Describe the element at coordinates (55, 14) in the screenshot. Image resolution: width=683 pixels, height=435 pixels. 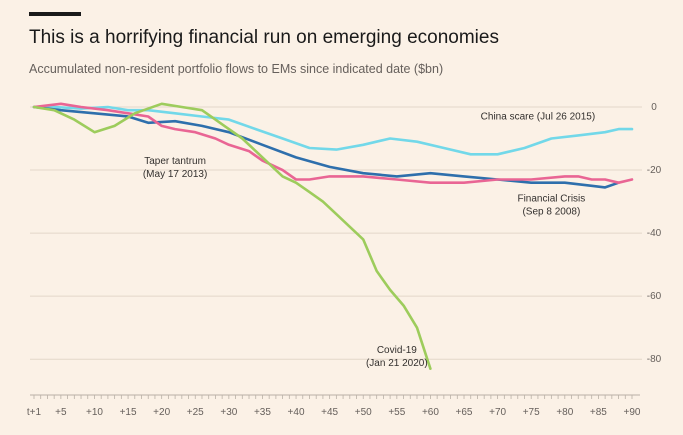
I see `brand-bar` at that location.